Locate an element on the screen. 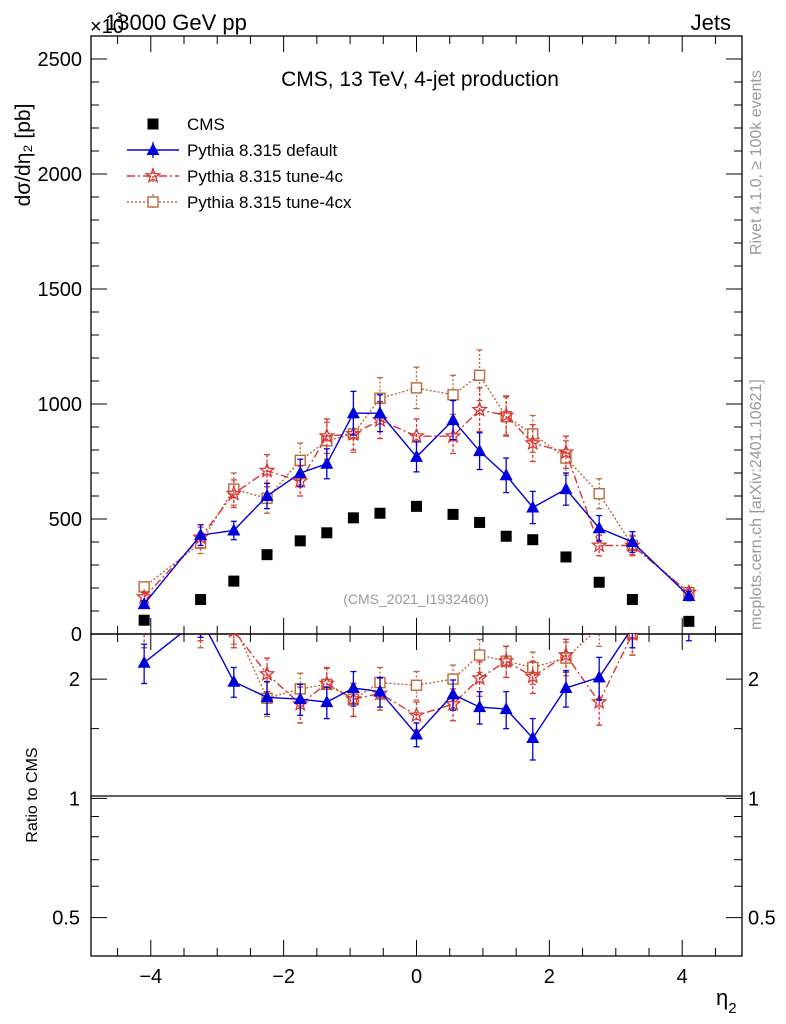  main-line-tune4c is located at coordinates (416, 503).